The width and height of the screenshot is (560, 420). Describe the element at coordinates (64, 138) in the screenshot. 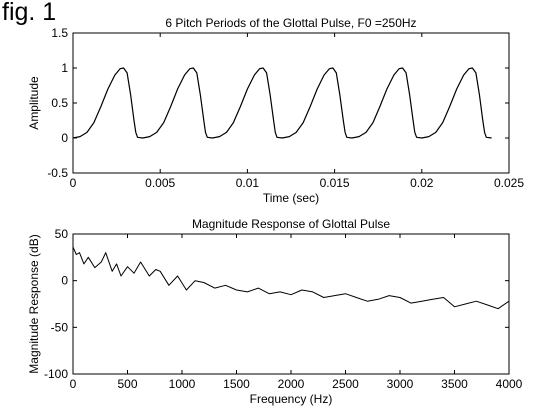

I see `plot1-y-tick-label: 0` at that location.